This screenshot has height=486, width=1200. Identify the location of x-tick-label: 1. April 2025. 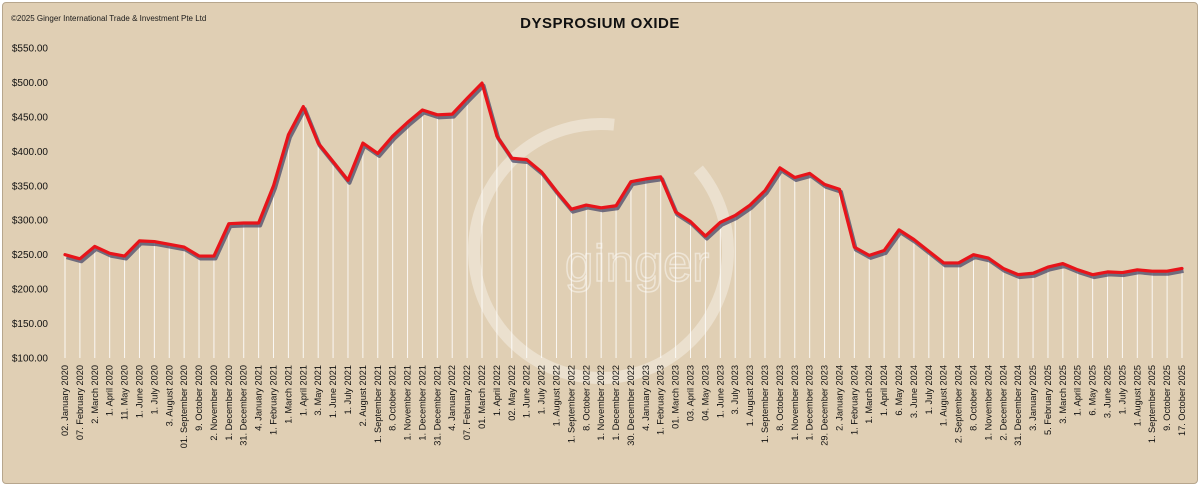
(1078, 390).